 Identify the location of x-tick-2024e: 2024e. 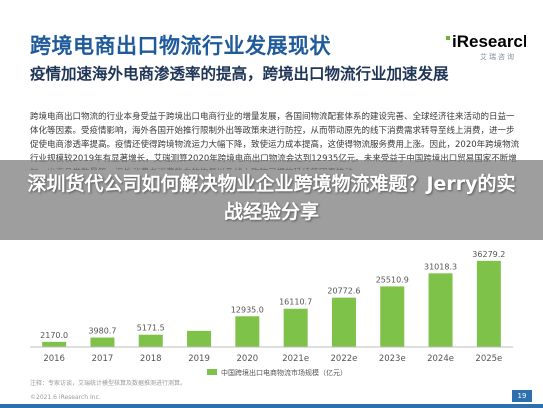
(440, 359).